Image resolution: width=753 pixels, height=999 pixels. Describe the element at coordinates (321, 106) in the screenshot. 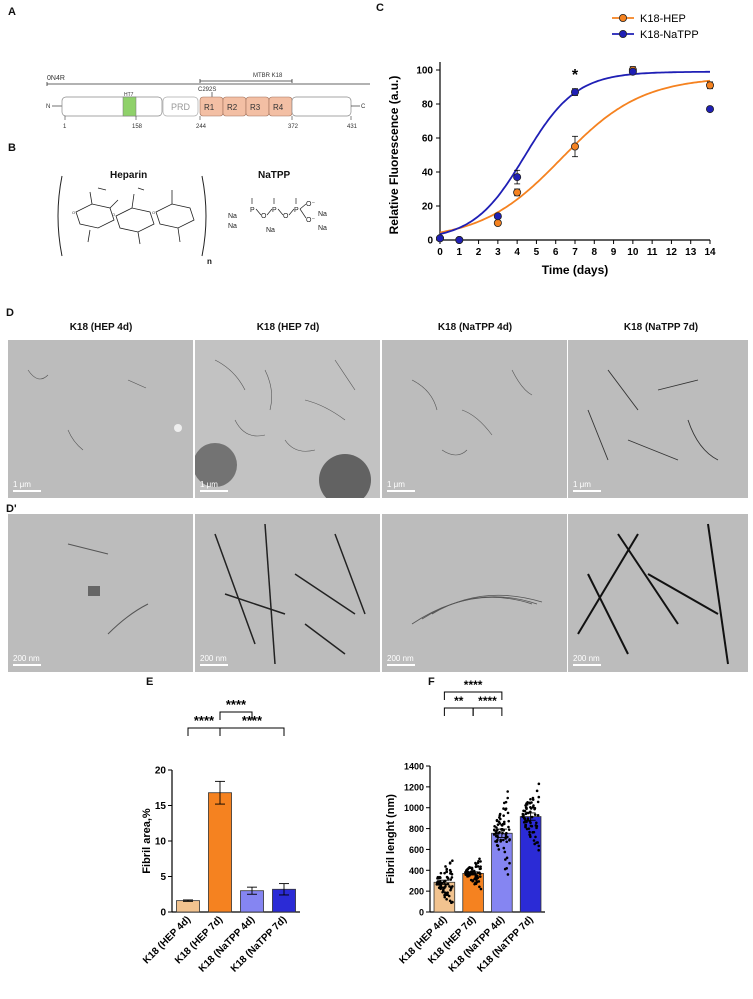

I see `c-terminal-domain` at that location.